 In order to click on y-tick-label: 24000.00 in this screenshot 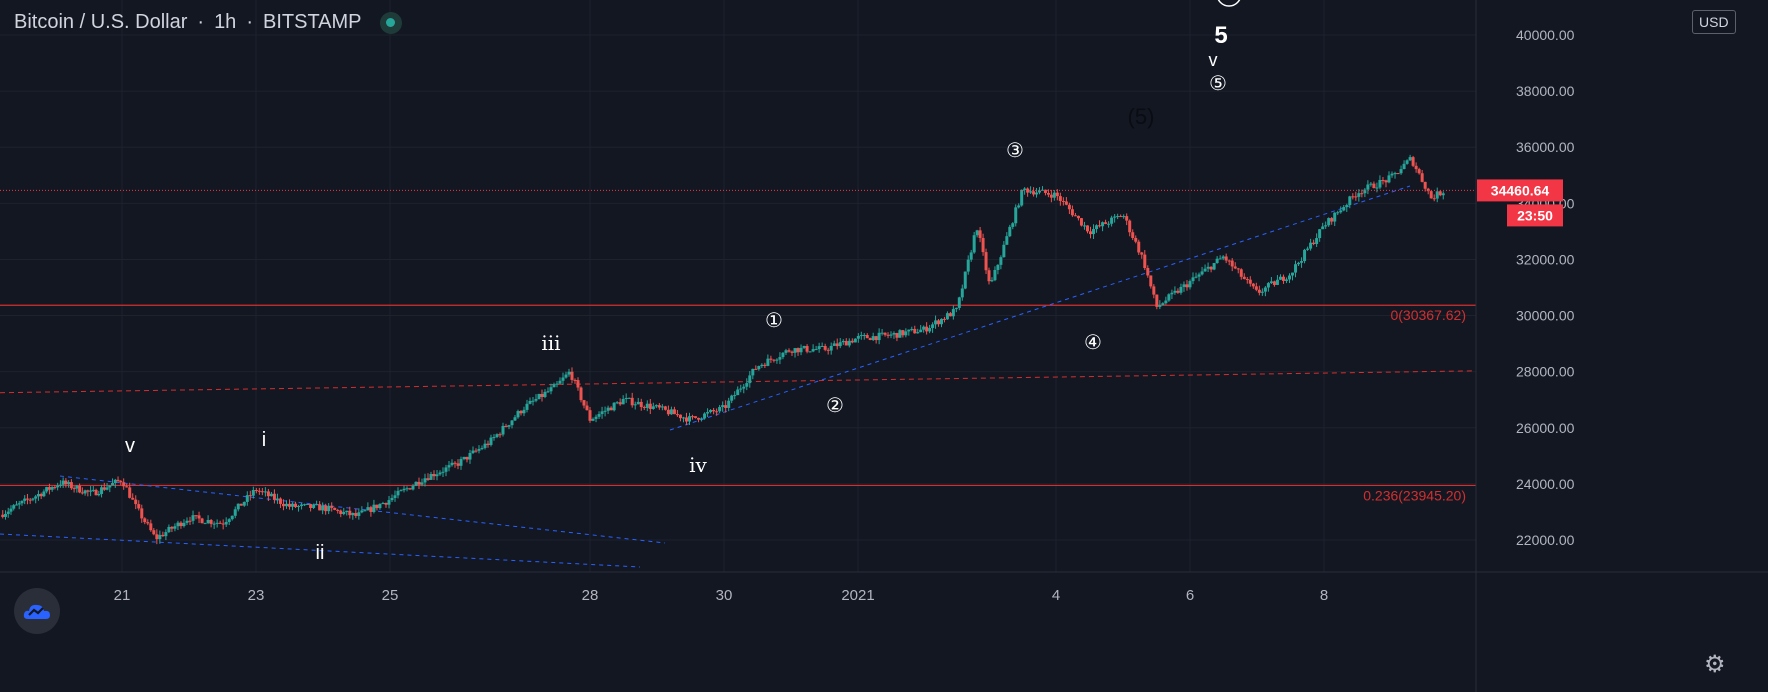, I will do `click(1545, 484)`.